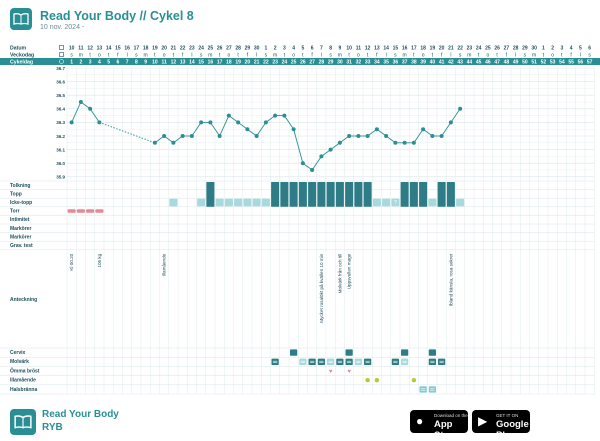 This screenshot has width=600, height=441. I want to click on cycle-day-label: 57, so click(590, 63).